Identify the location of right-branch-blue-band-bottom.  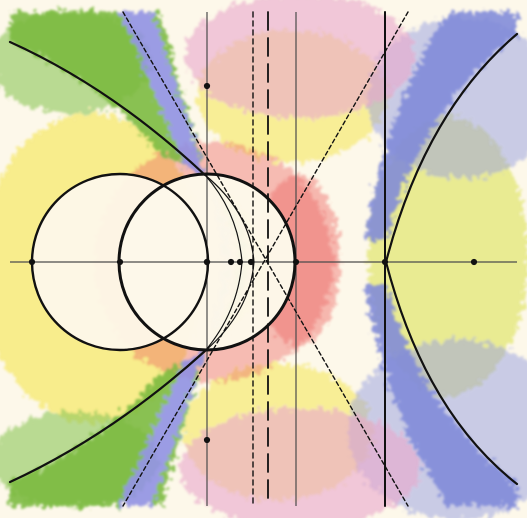
(440, 396).